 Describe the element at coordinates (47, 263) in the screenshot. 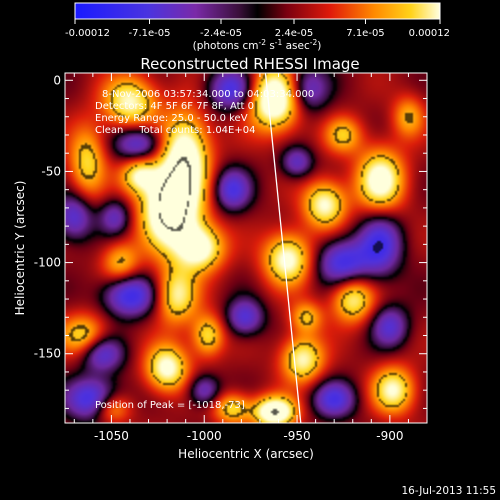

I see `y-tick-label: -100` at that location.